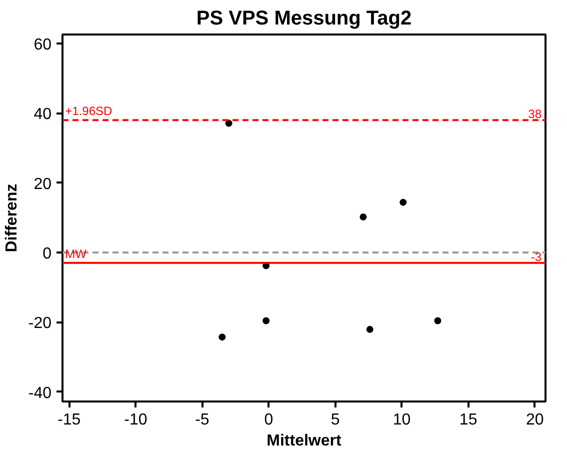  I want to click on x-tick-label: 20, so click(535, 420).